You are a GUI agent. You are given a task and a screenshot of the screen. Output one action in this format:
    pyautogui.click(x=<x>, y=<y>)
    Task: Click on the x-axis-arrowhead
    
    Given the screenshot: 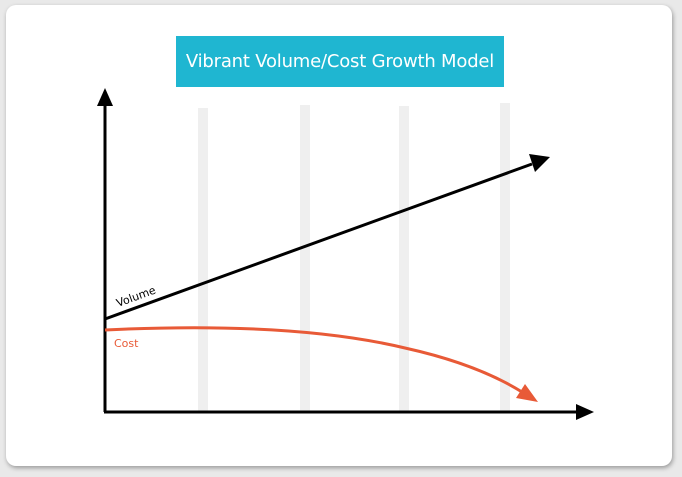 What is the action you would take?
    pyautogui.click(x=585, y=412)
    